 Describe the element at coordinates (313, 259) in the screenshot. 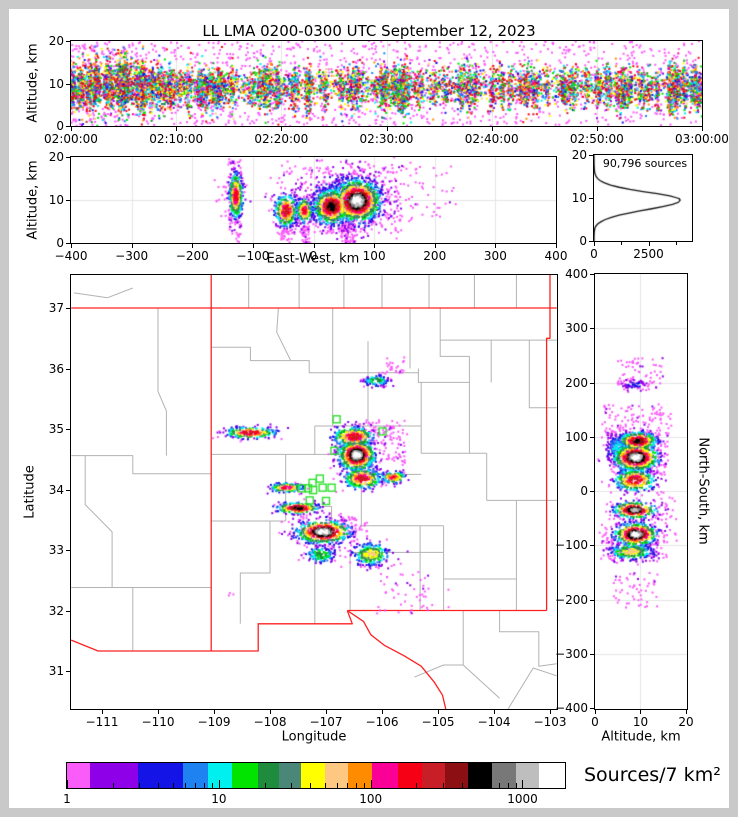

I see `ew-panel-xlabel: East-West, km` at that location.